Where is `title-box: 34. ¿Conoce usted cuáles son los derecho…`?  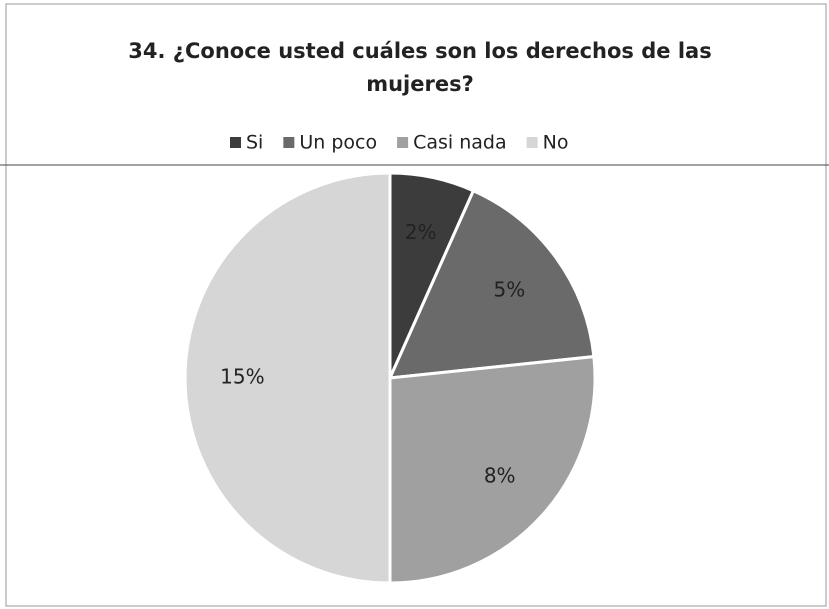
title-box: 34. ¿Conoce usted cuáles son los derecho… is located at coordinates (420, 67).